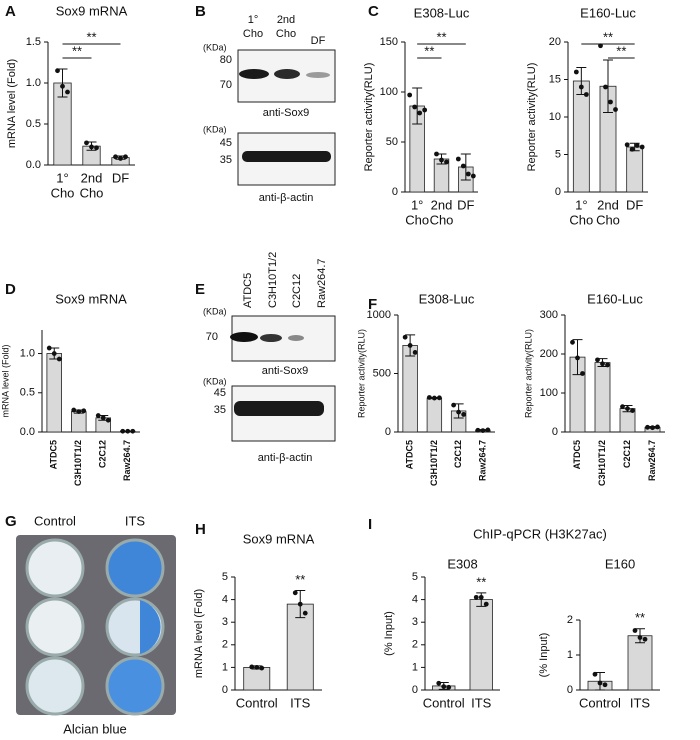  Describe the element at coordinates (225, 645) in the screenshot. I see `y-tick-label: 2` at that location.